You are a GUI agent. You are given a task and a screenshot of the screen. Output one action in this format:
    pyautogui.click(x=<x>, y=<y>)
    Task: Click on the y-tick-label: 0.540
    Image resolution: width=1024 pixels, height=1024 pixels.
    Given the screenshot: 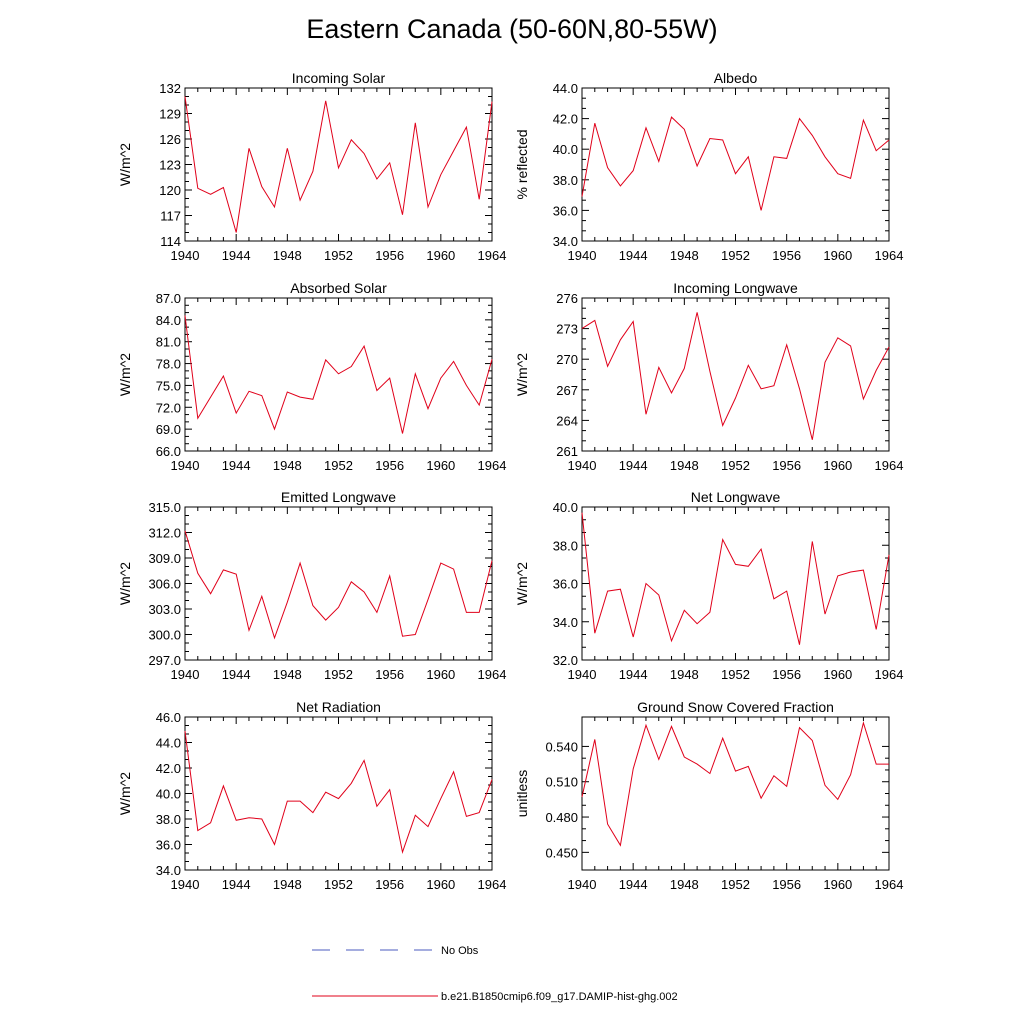 What is the action you would take?
    pyautogui.click(x=561, y=746)
    